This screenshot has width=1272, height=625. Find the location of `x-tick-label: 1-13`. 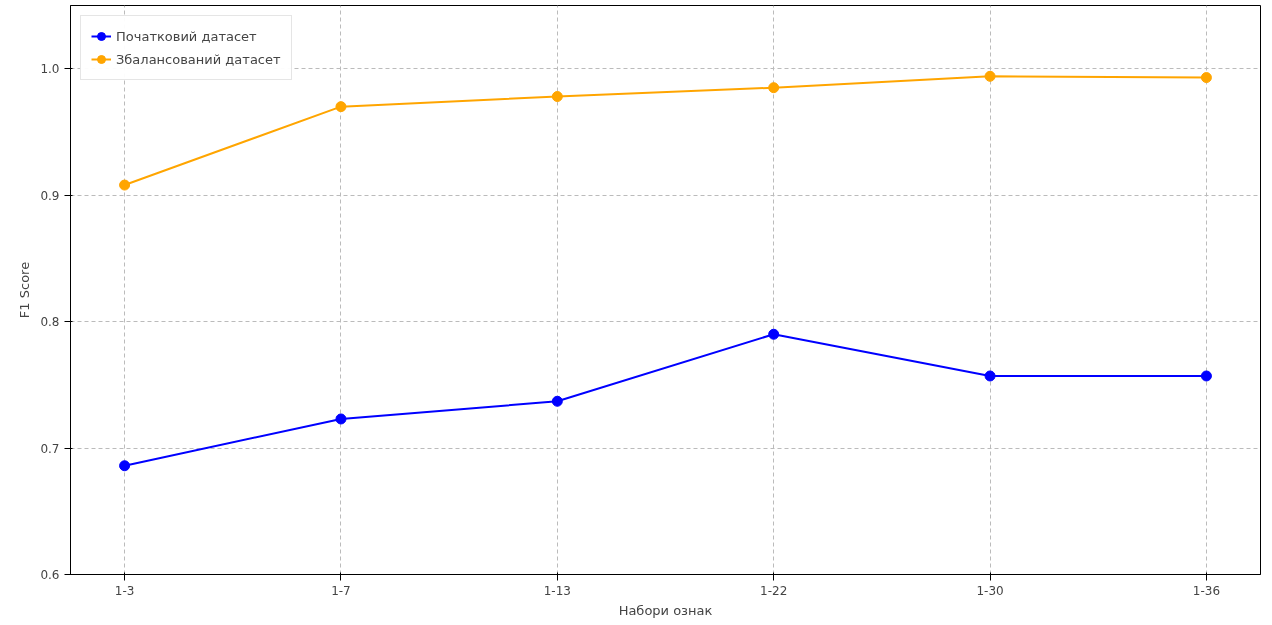

x-tick-label: 1-13 is located at coordinates (557, 590).